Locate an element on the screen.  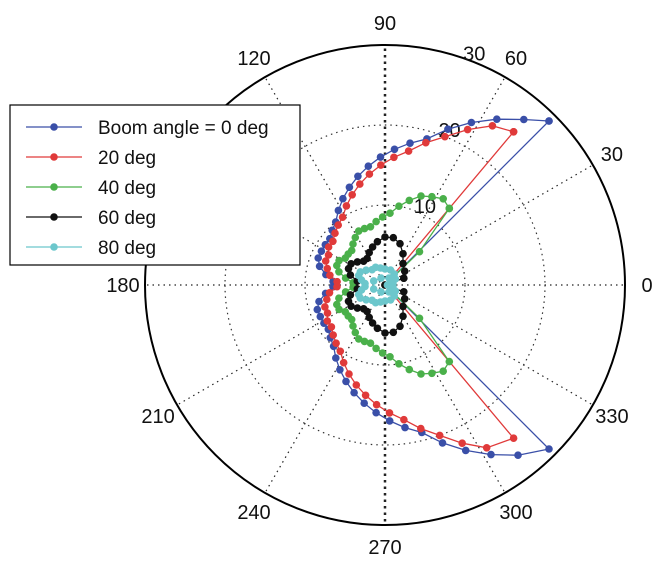
legend-entry: 40 deg is located at coordinates (91, 188).